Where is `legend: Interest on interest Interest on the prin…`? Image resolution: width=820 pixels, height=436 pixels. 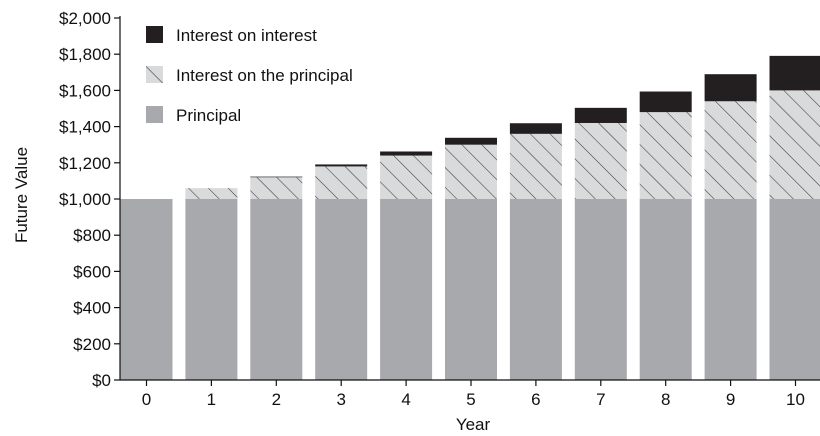 legend: Interest on interest Interest on the prin… is located at coordinates (249, 75).